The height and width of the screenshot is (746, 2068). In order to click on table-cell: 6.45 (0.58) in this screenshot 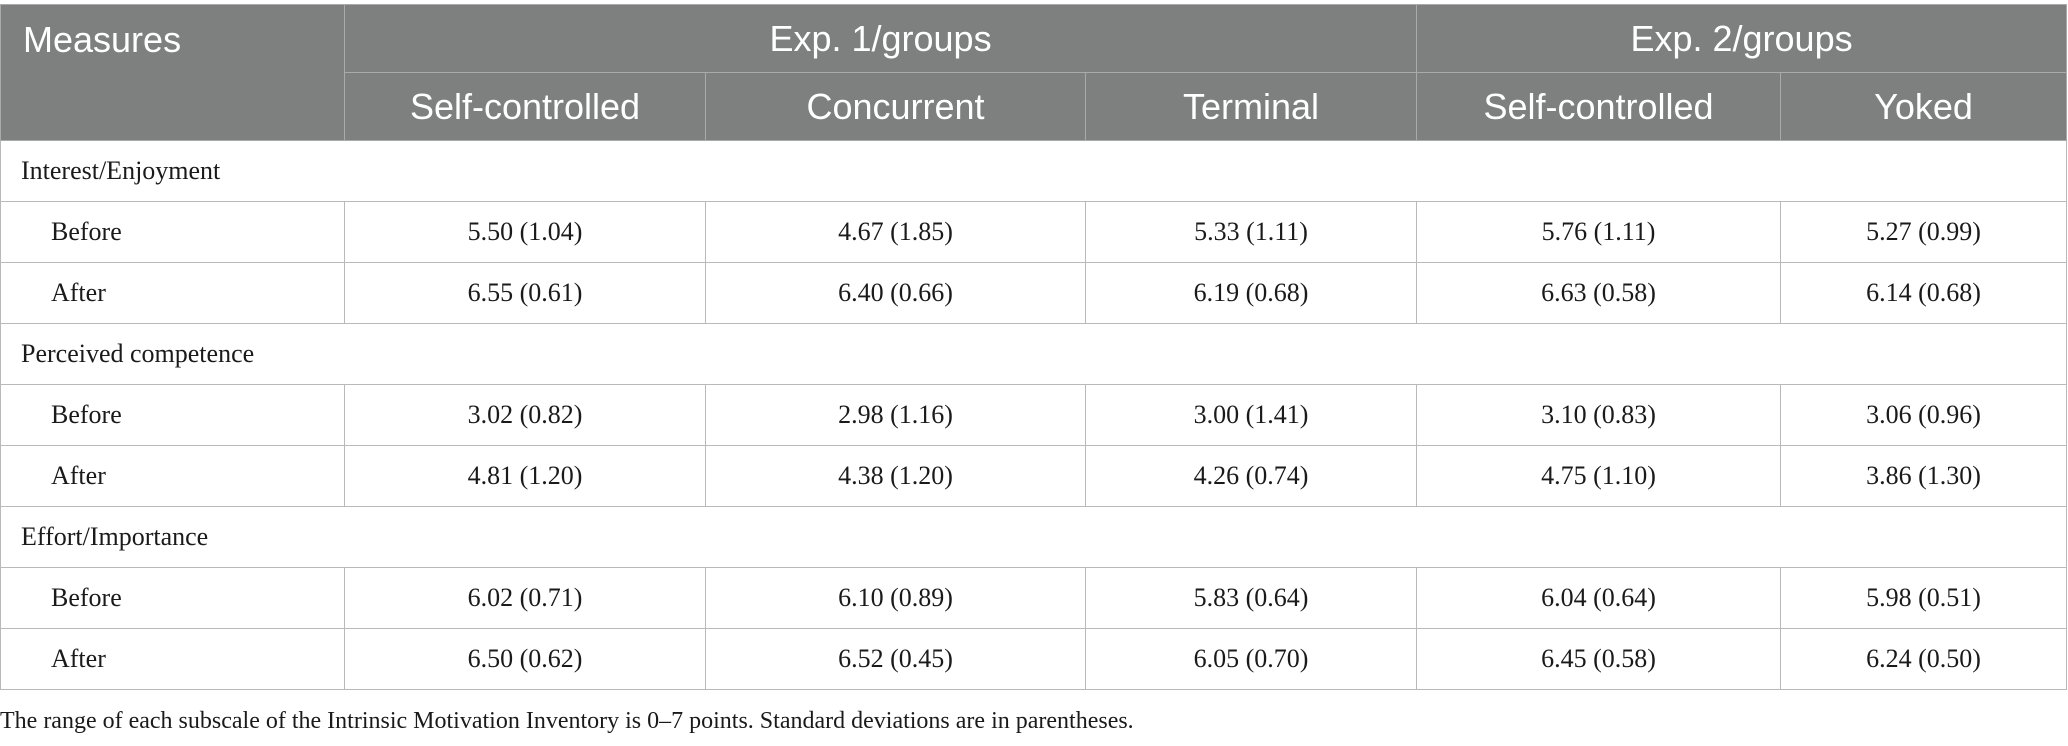, I will do `click(1599, 659)`.